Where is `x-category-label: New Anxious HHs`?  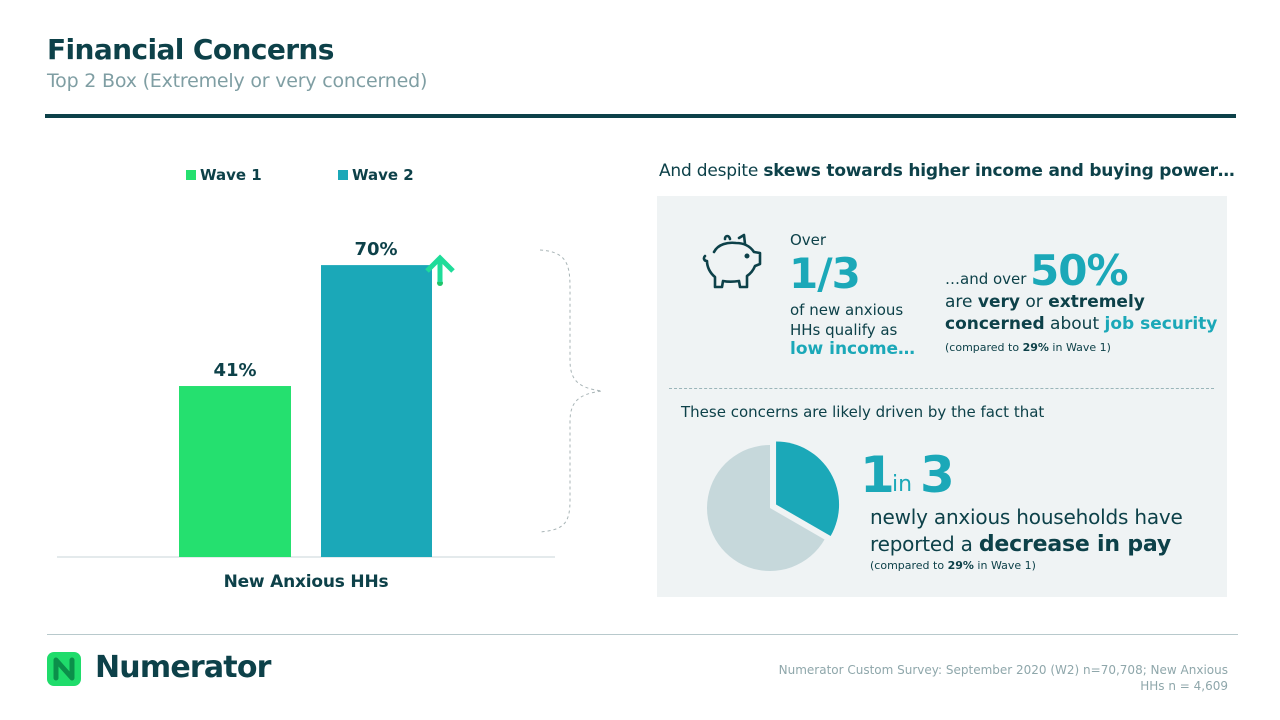
x-category-label: New Anxious HHs is located at coordinates (306, 582).